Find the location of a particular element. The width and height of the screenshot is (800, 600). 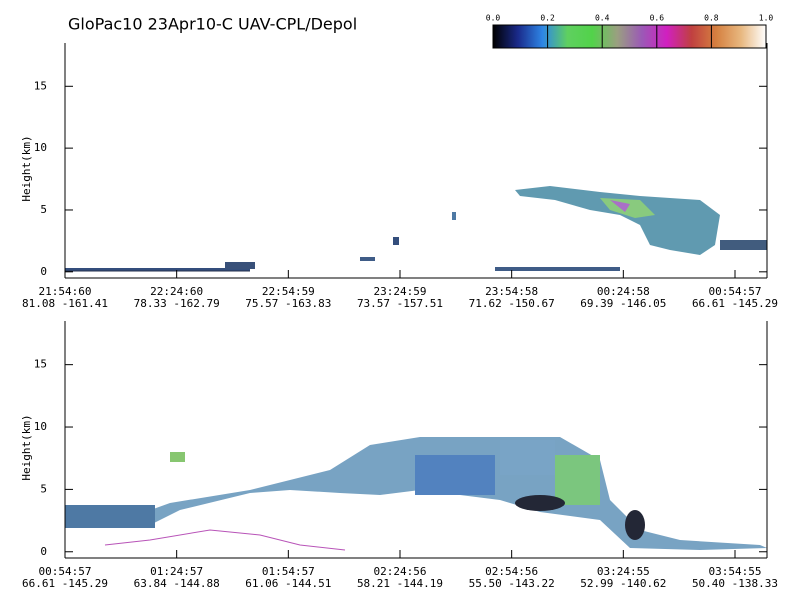

colorbar-scale is located at coordinates (629, 36).